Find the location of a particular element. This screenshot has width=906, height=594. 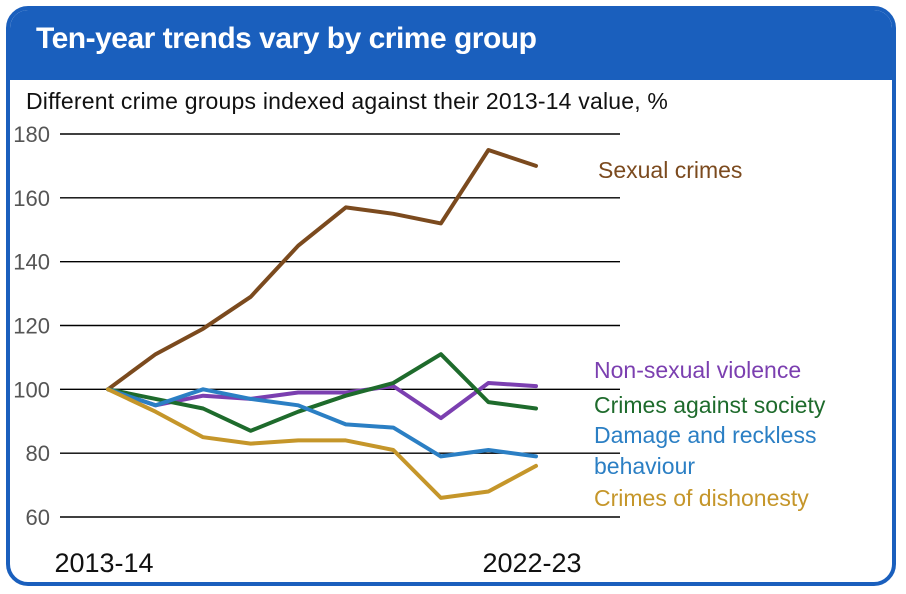

y-tick-label: 140 is located at coordinates (31, 262).